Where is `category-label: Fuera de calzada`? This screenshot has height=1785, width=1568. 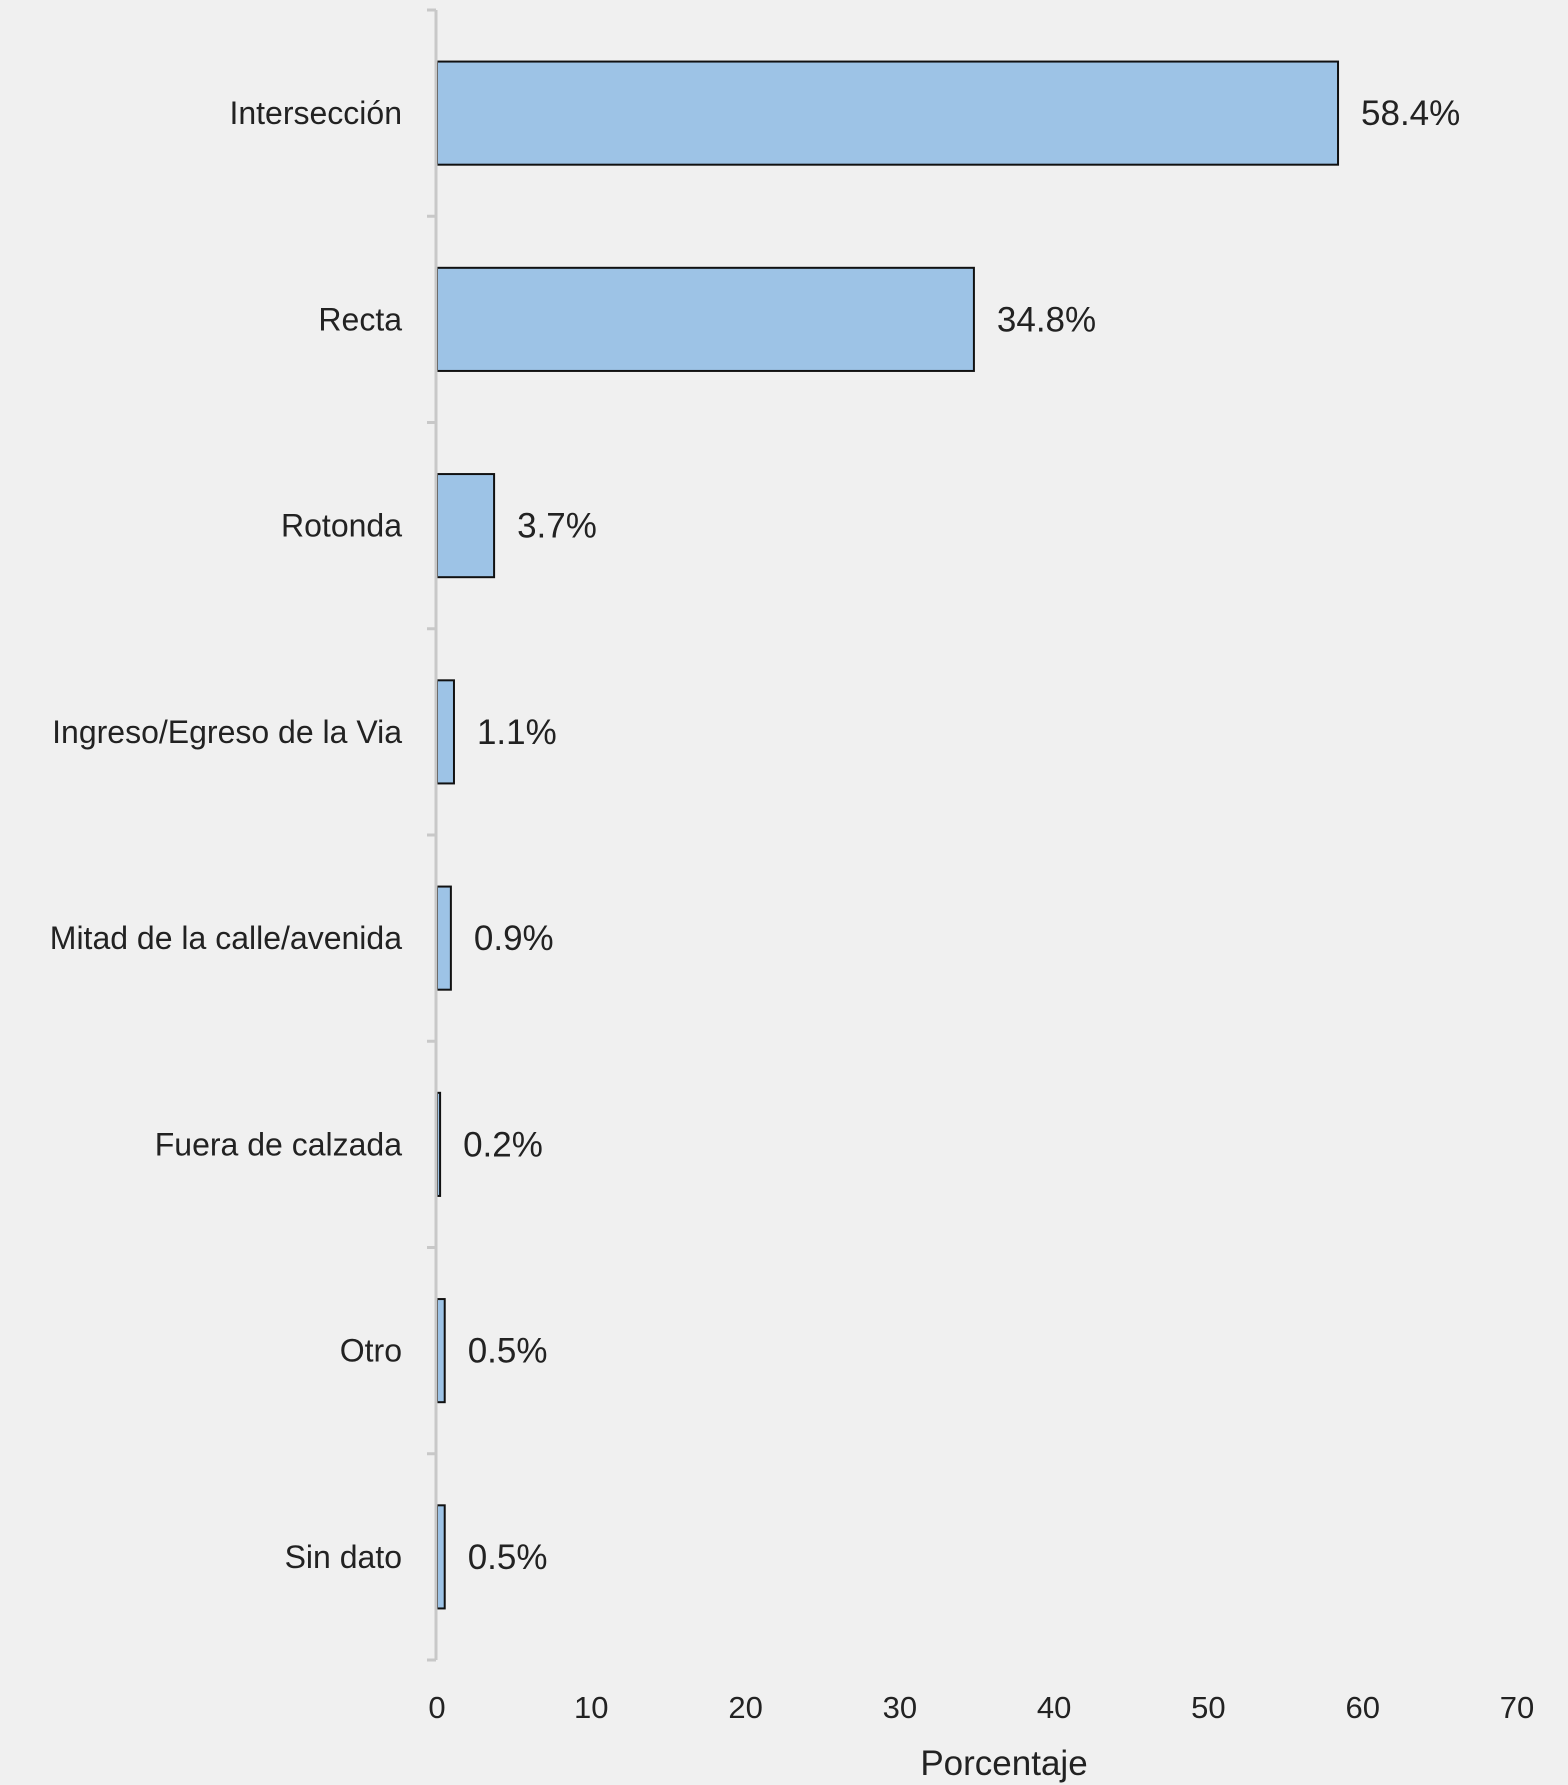
category-label: Fuera de calzada is located at coordinates (278, 1144).